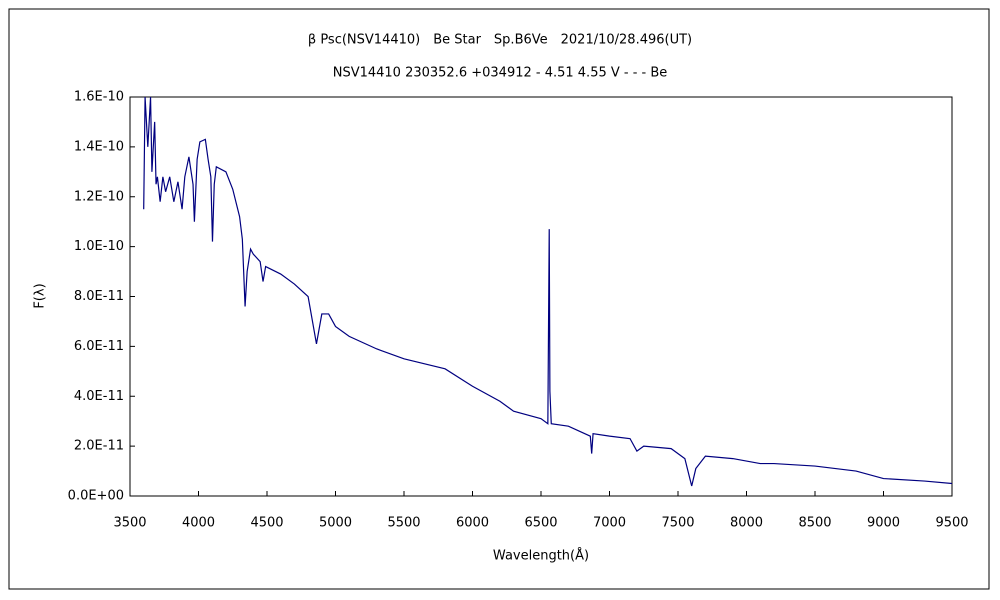  I want to click on x-tick-label: 8500, so click(814, 523).